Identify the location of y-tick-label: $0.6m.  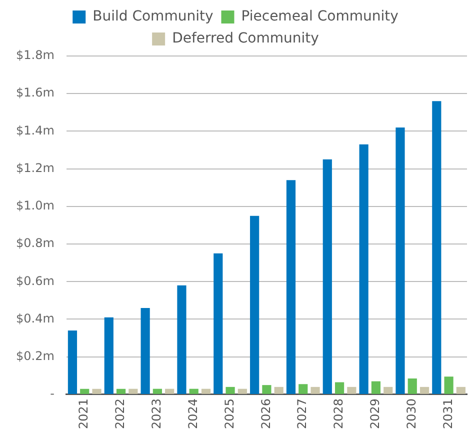
(35, 281).